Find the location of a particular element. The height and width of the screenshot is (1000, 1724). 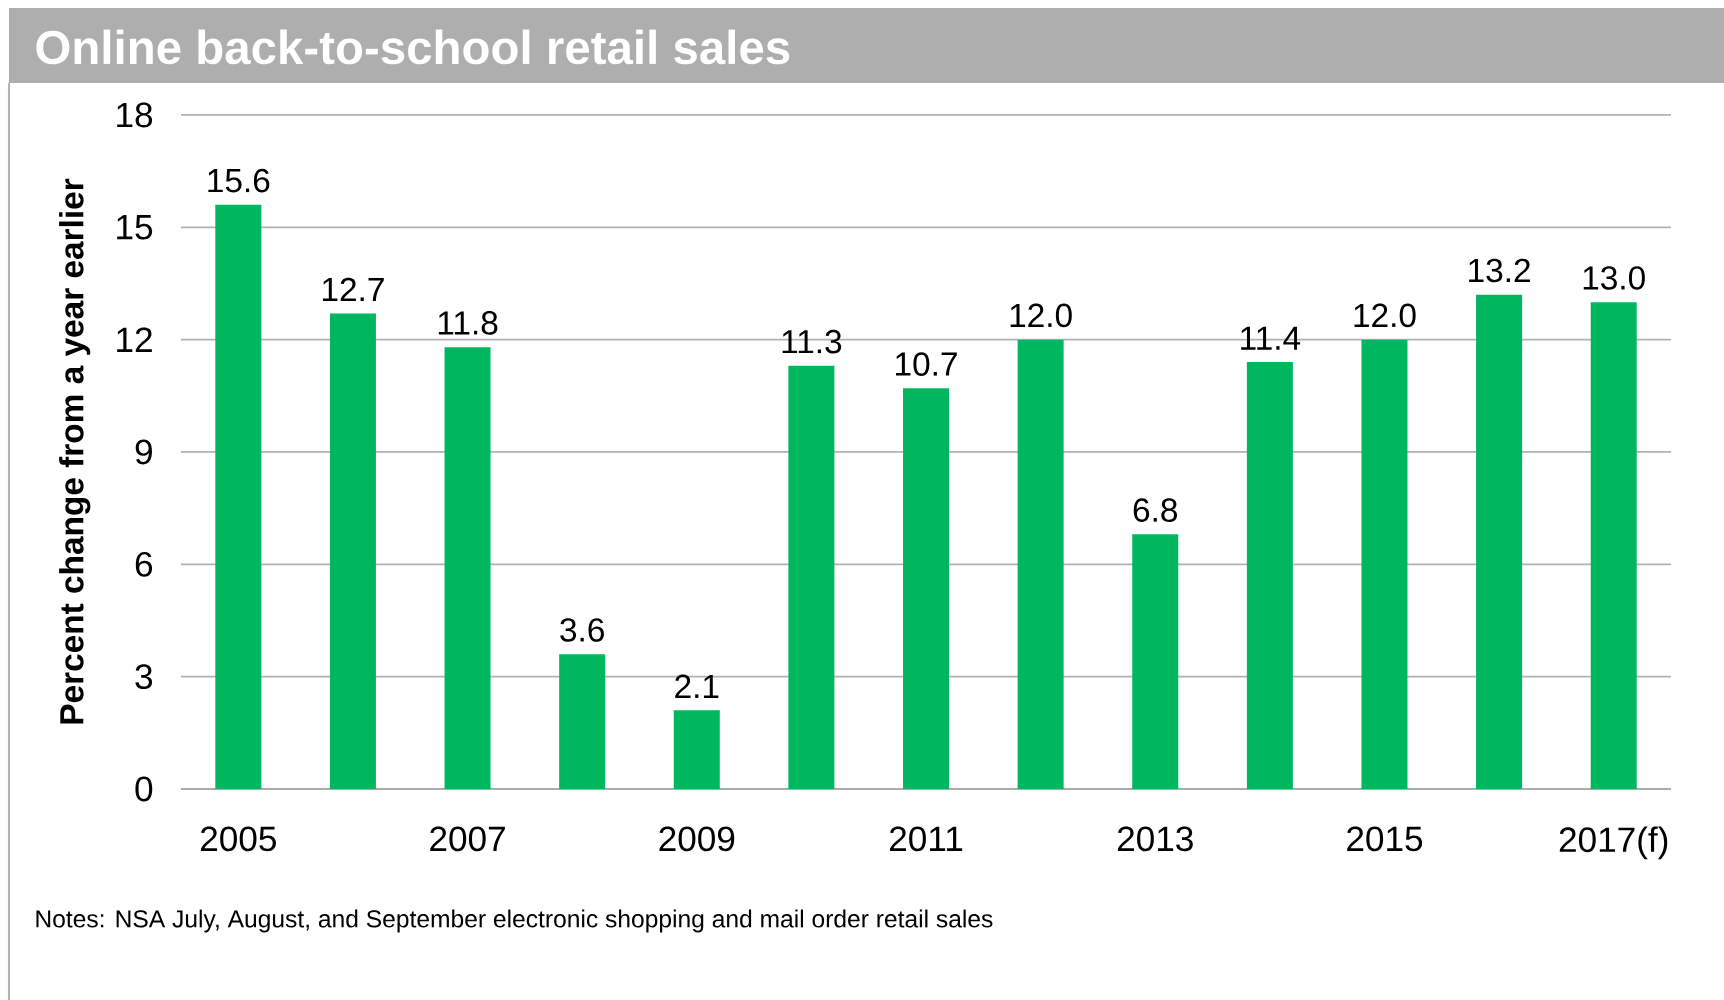

y-tick-label: 6 is located at coordinates (144, 564).